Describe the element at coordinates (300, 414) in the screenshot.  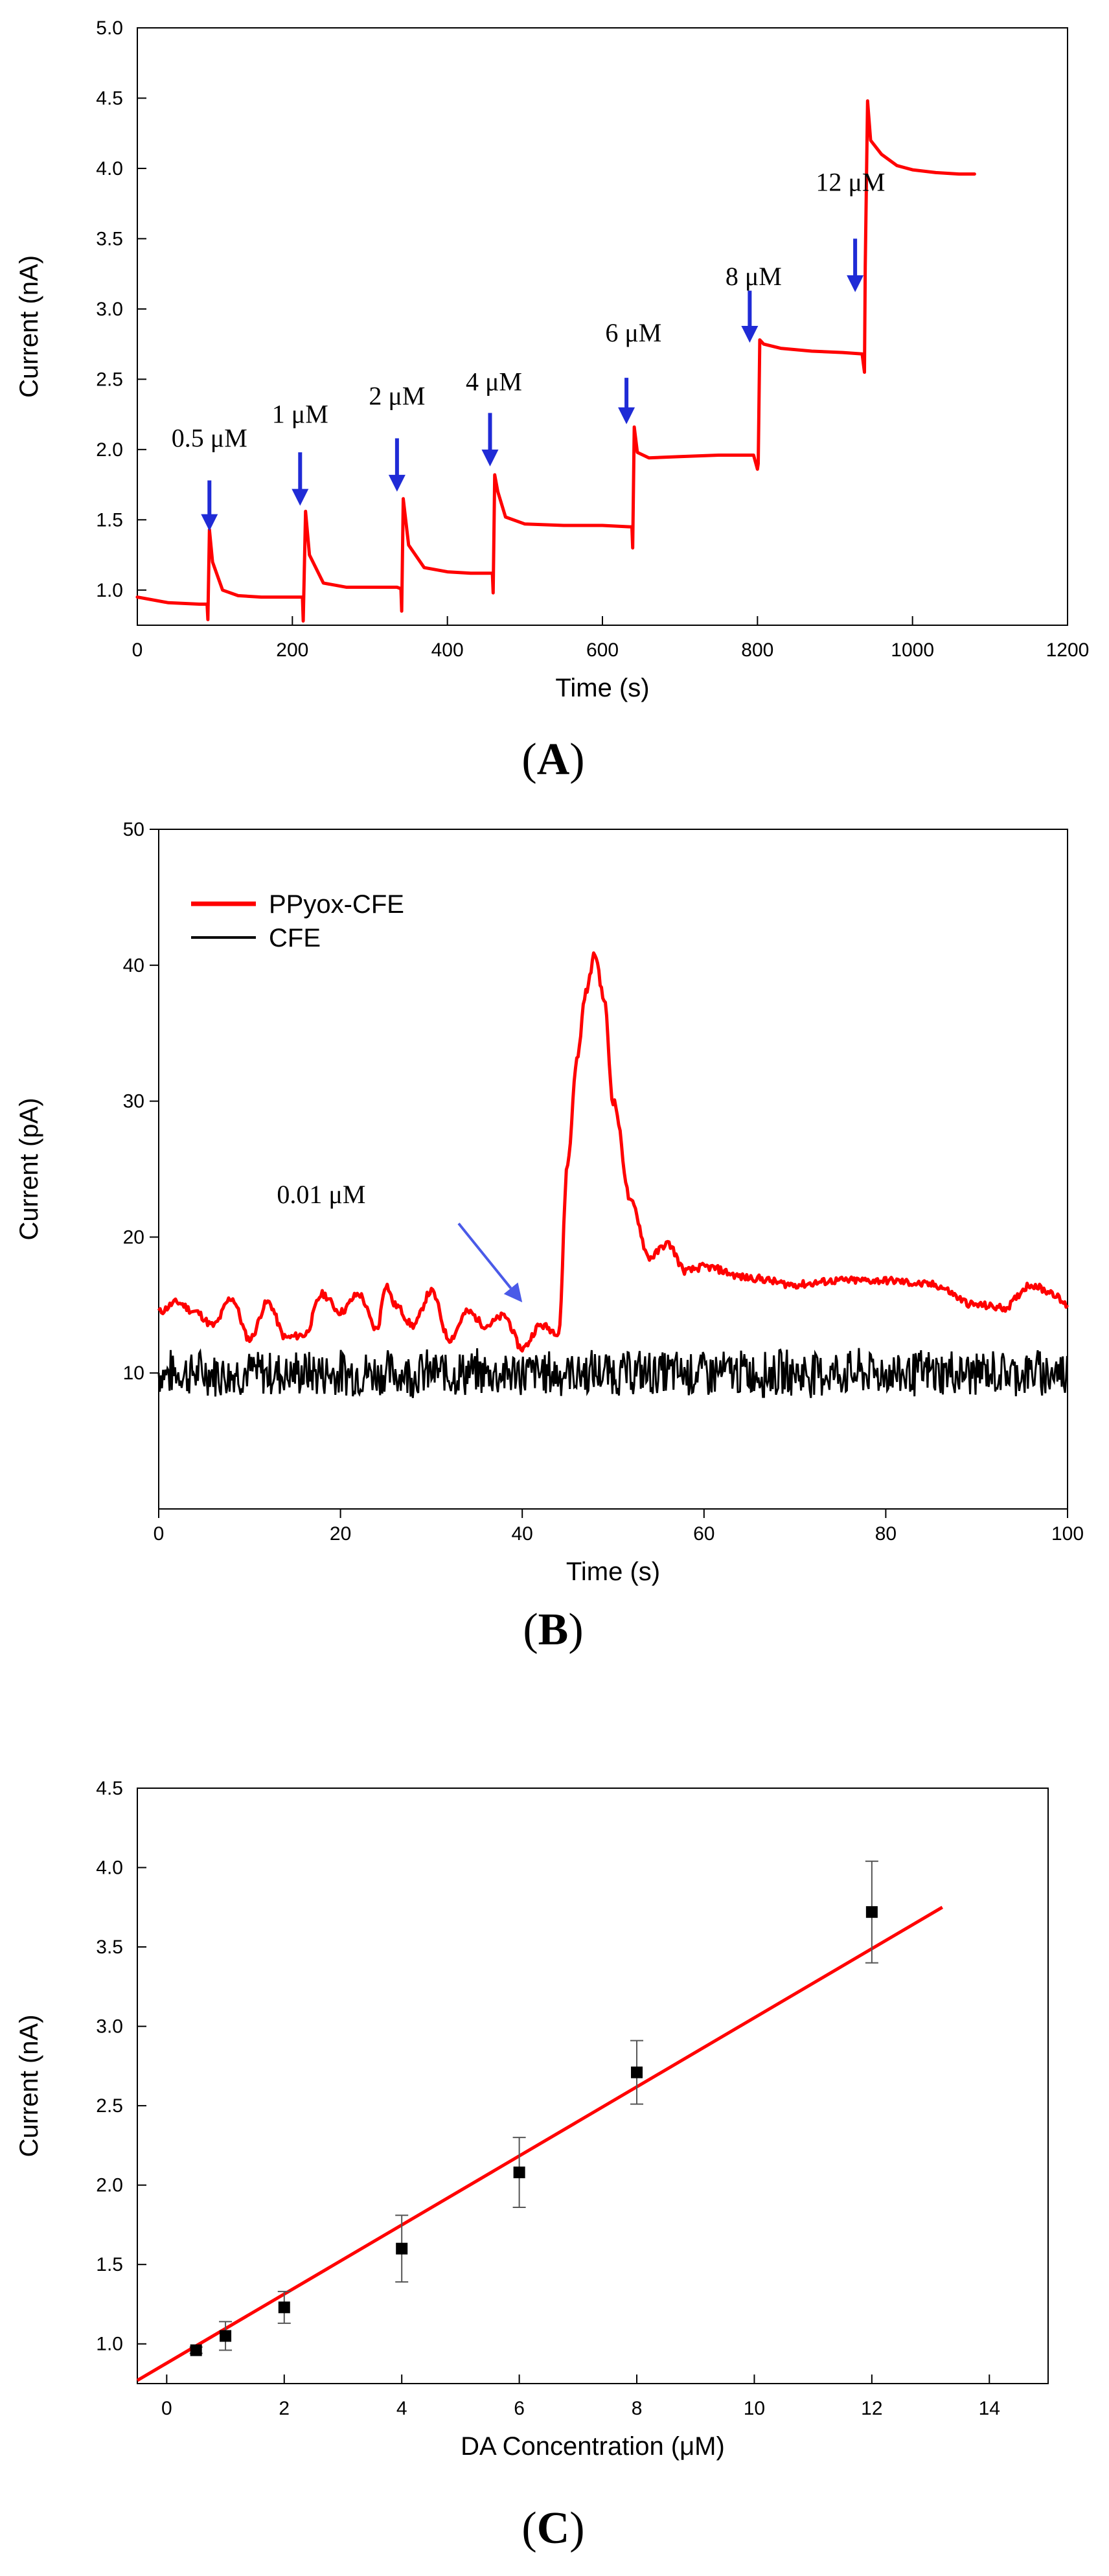
I see `annotation-label: 1 μM` at that location.